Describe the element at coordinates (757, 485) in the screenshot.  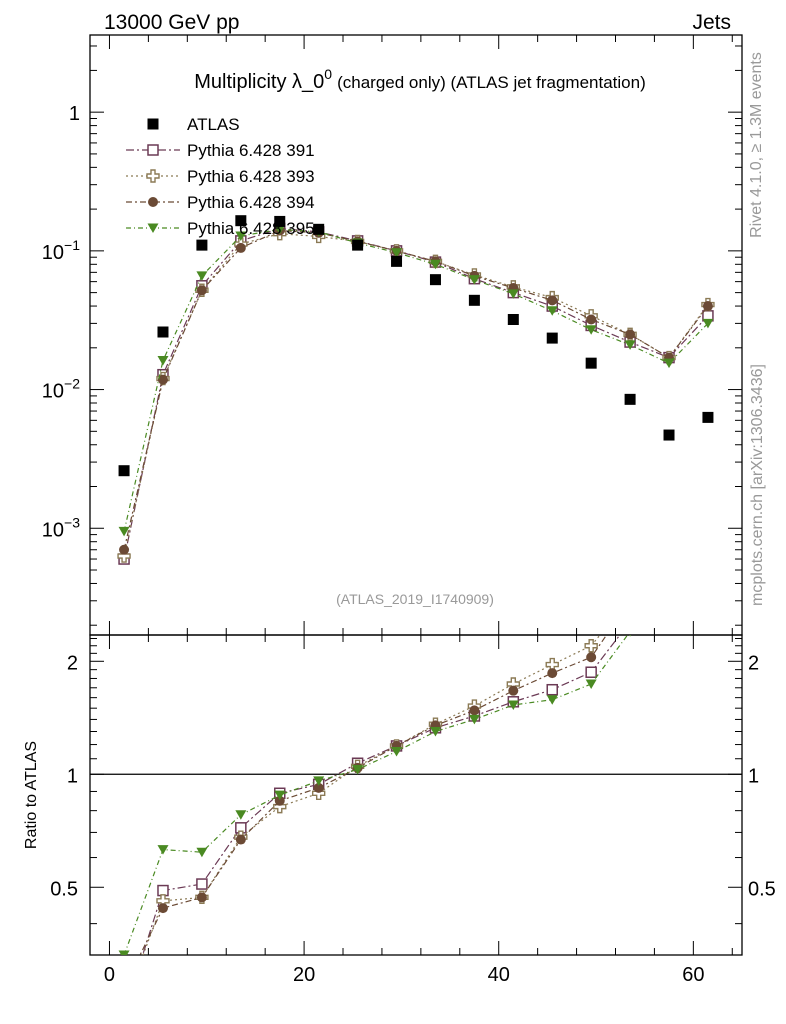
I see `mcplots-label: mcplots.cern.ch [arXiv:1306.3436]` at that location.